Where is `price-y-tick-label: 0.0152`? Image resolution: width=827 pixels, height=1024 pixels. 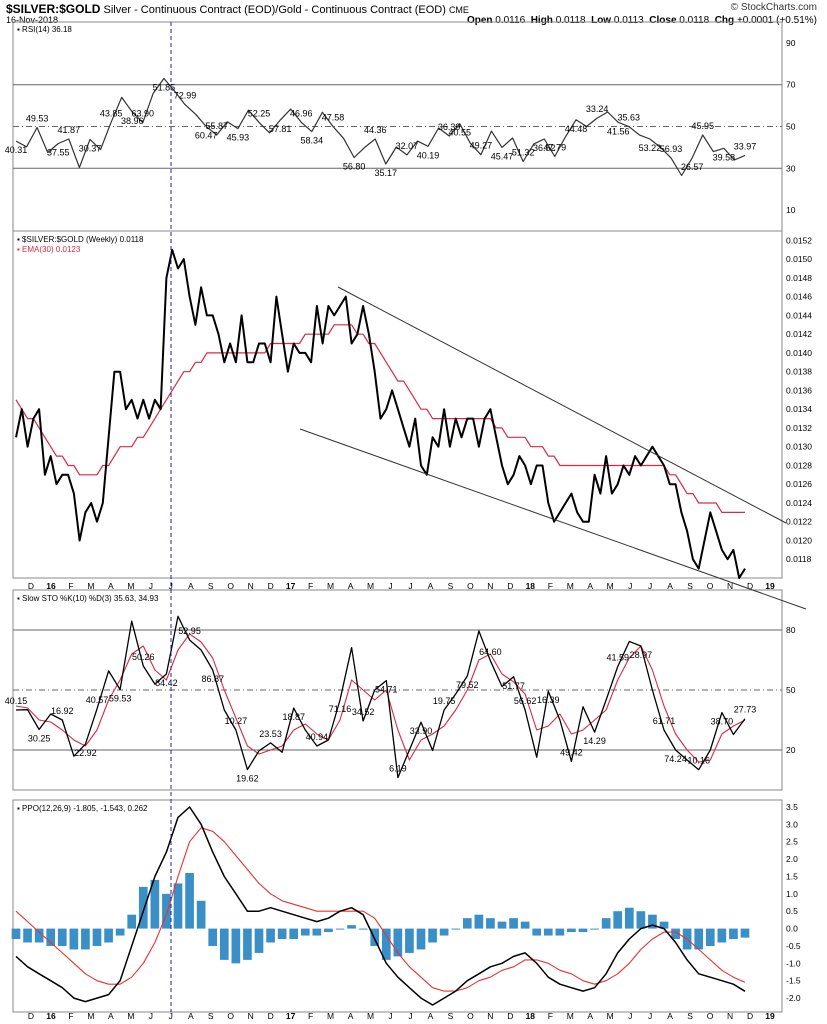 price-y-tick-label: 0.0152 is located at coordinates (799, 240).